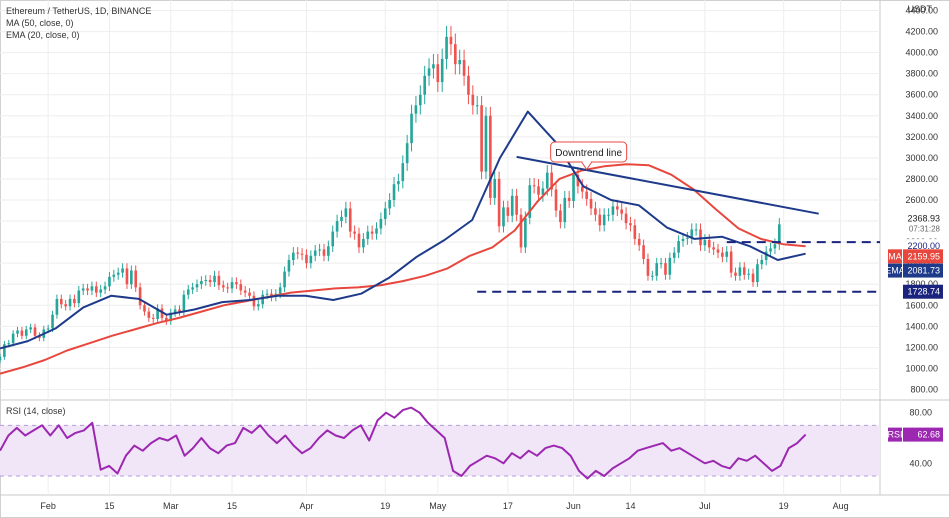 The image size is (950, 518). I want to click on rsi-pane, so click(440, 443).